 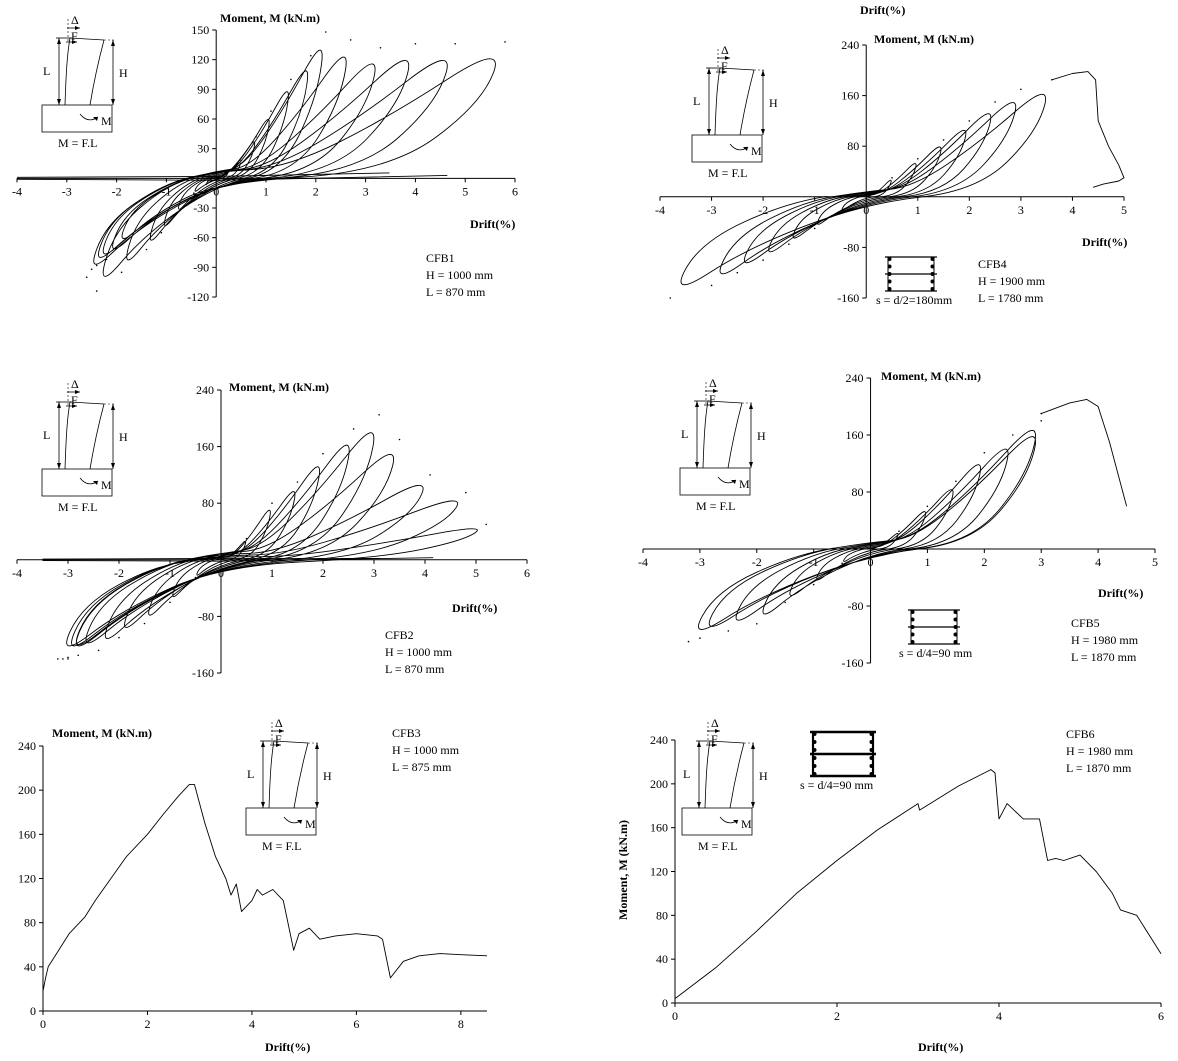 I want to click on x-tick-label: 3, so click(x=1021, y=210).